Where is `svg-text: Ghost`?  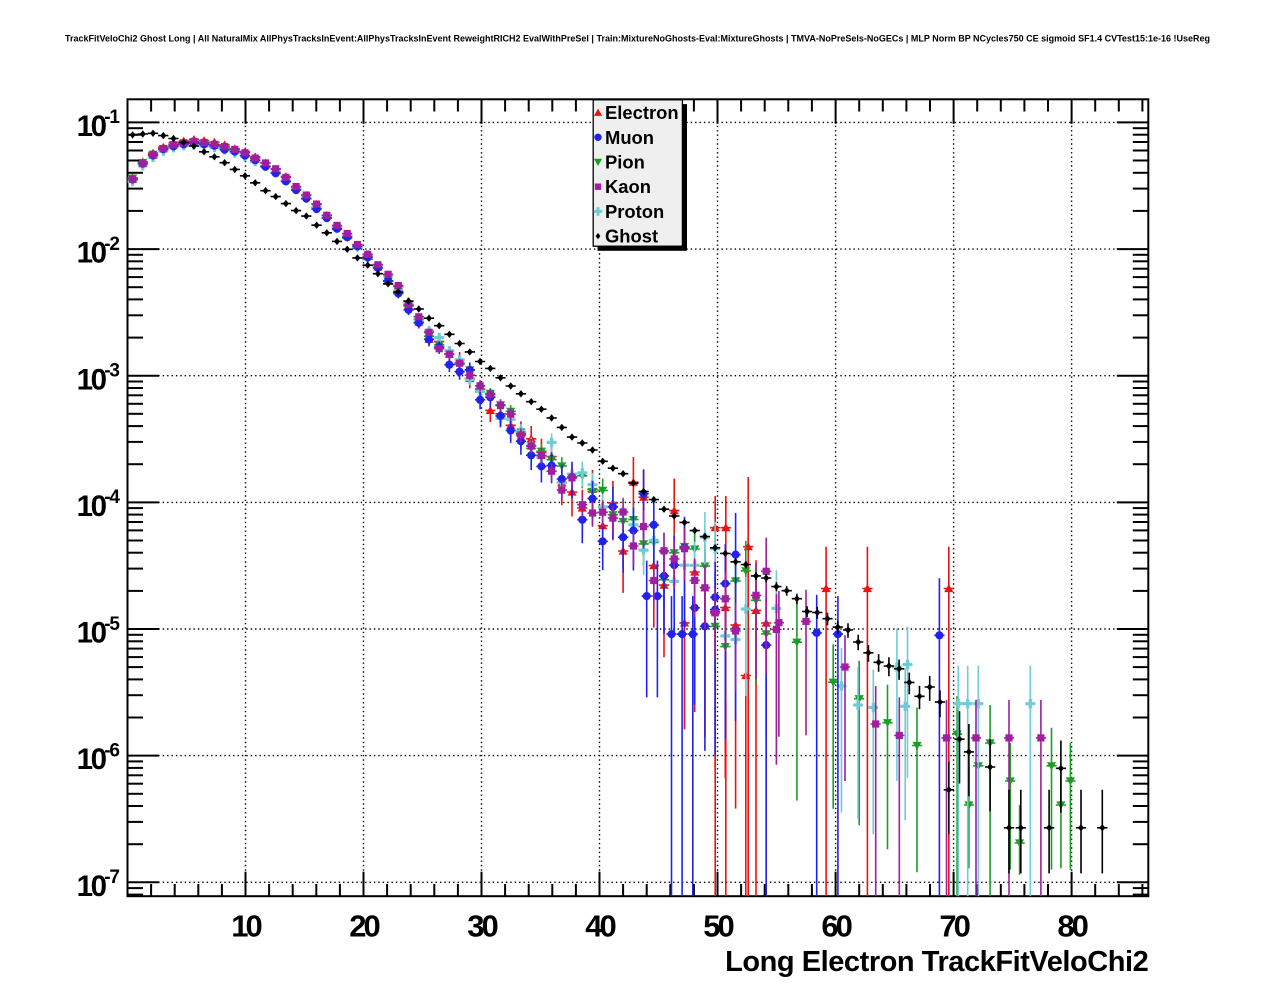 svg-text: Ghost is located at coordinates (631, 236).